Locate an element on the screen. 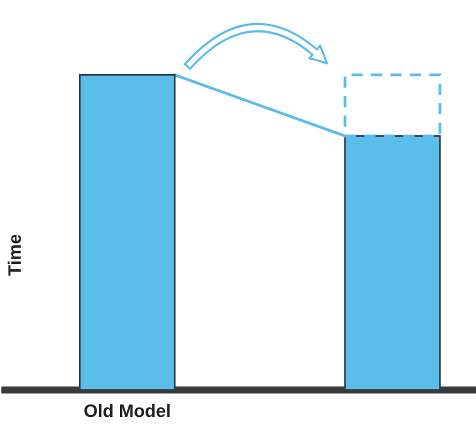 The height and width of the screenshot is (432, 476). x-tick-label: Old Model is located at coordinates (127, 411).